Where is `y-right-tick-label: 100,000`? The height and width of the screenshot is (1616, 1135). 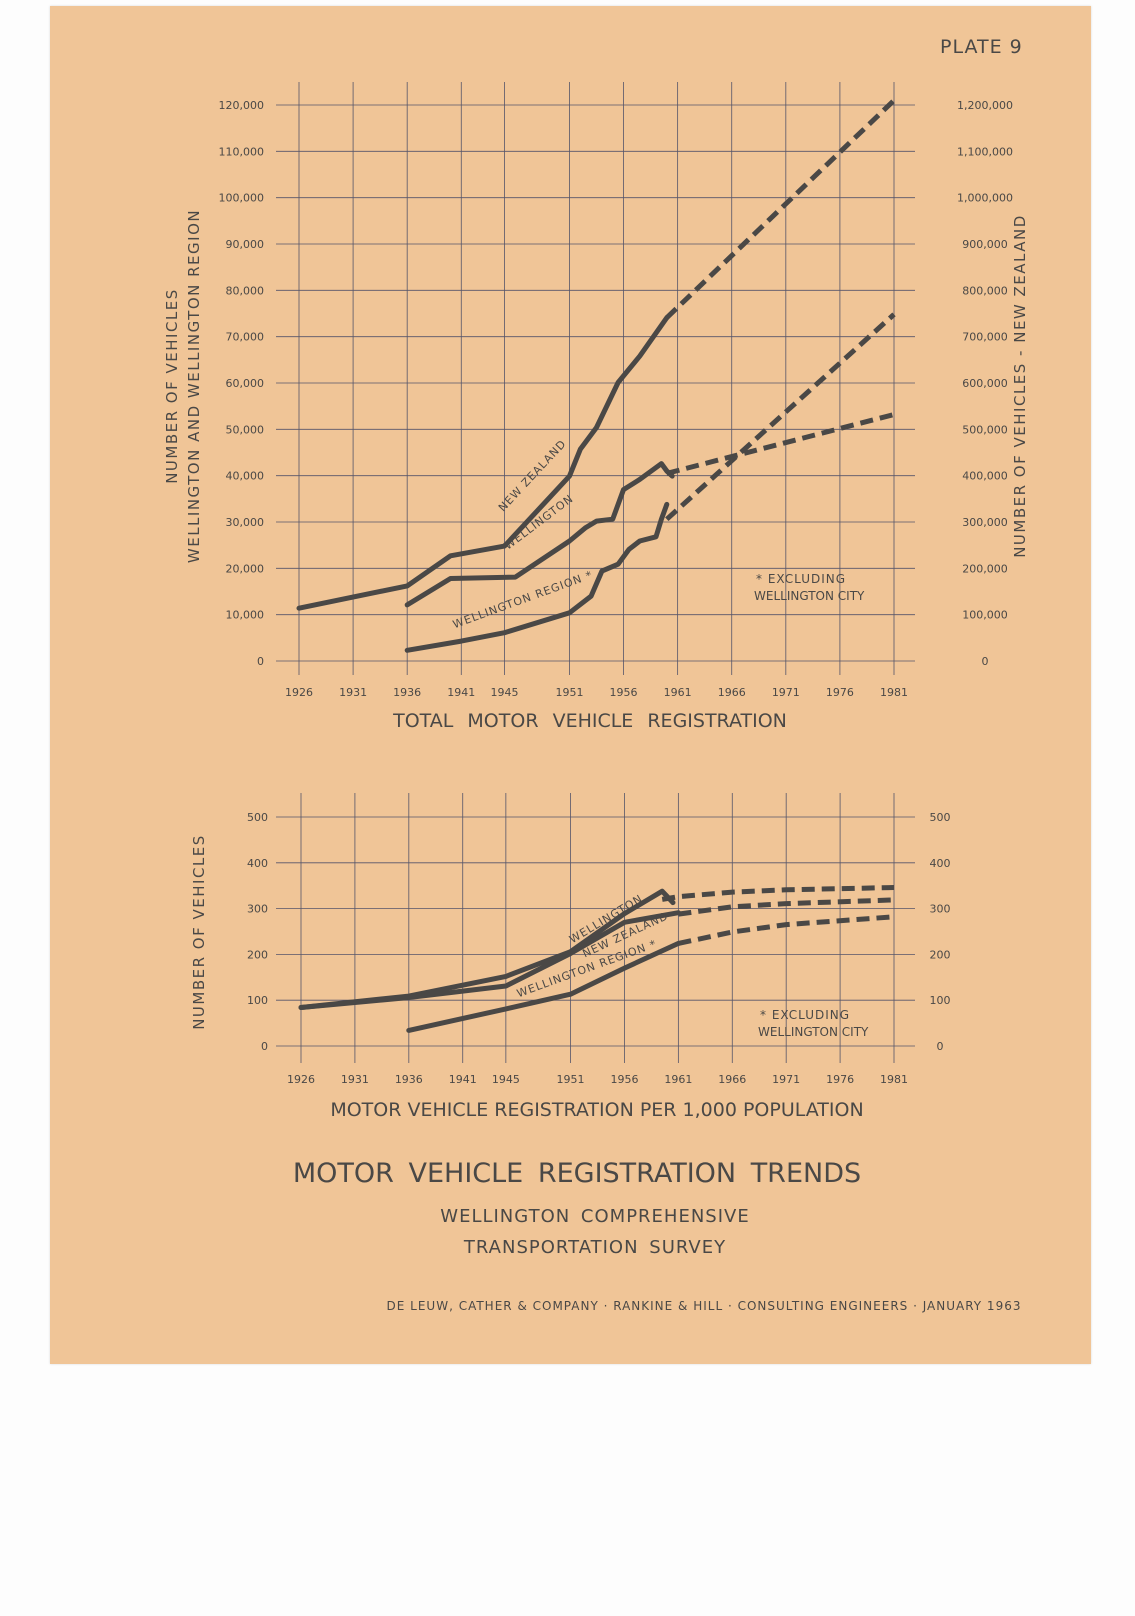
y-right-tick-label: 100,000 is located at coordinates (985, 615).